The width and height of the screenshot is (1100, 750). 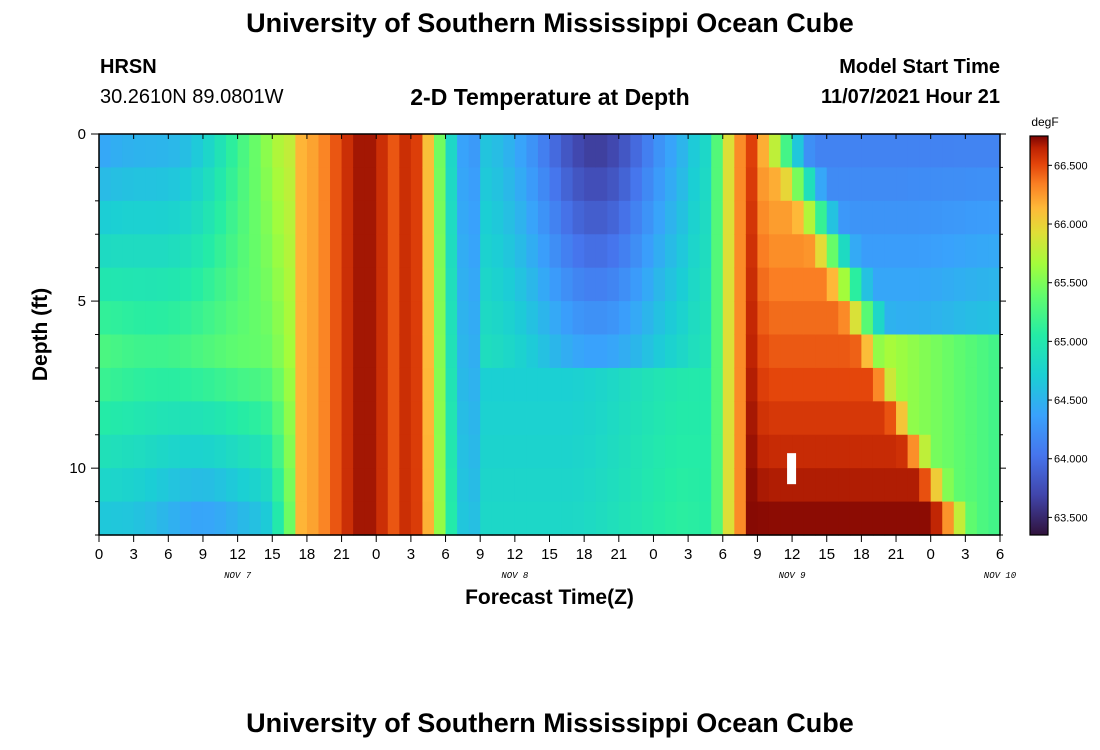 What do you see at coordinates (1039, 335) in the screenshot?
I see `colorbar-gradient` at bounding box center [1039, 335].